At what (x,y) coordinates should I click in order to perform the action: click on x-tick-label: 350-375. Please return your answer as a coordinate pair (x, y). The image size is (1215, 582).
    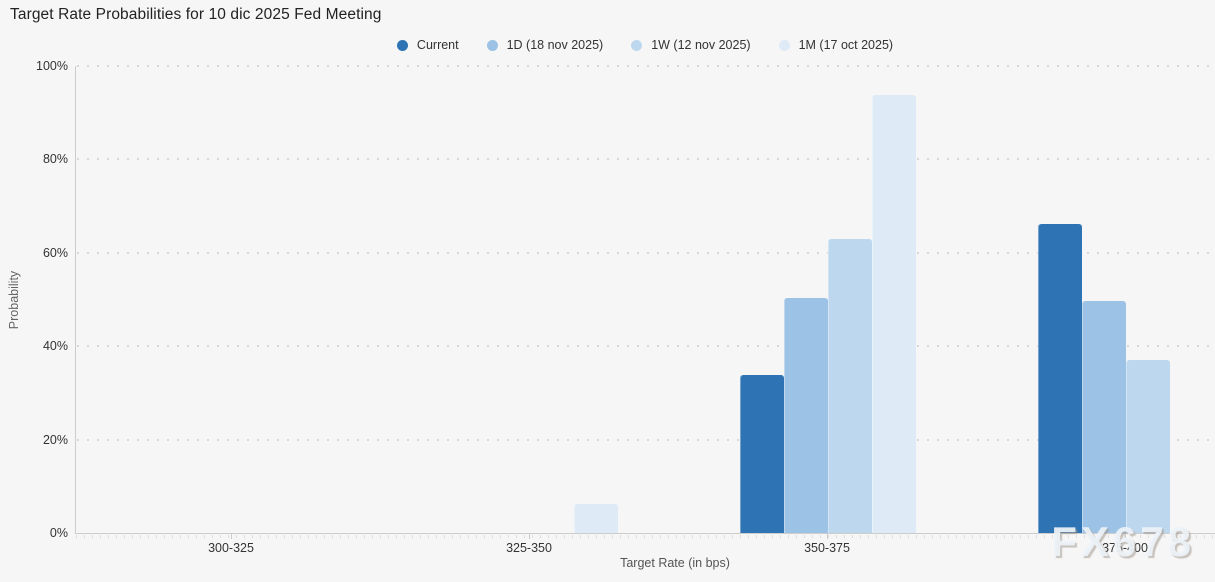
    Looking at the image, I should click on (827, 548).